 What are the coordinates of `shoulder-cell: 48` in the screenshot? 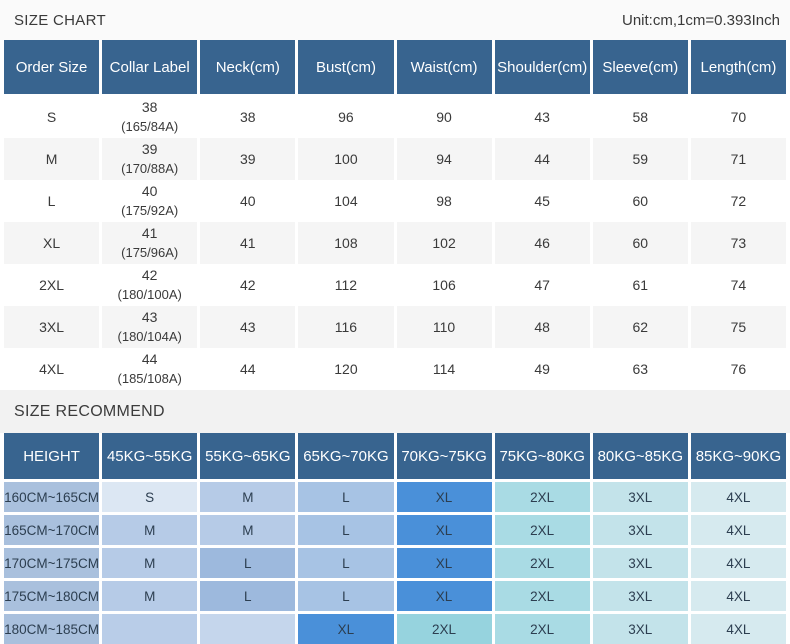 It's located at (542, 327).